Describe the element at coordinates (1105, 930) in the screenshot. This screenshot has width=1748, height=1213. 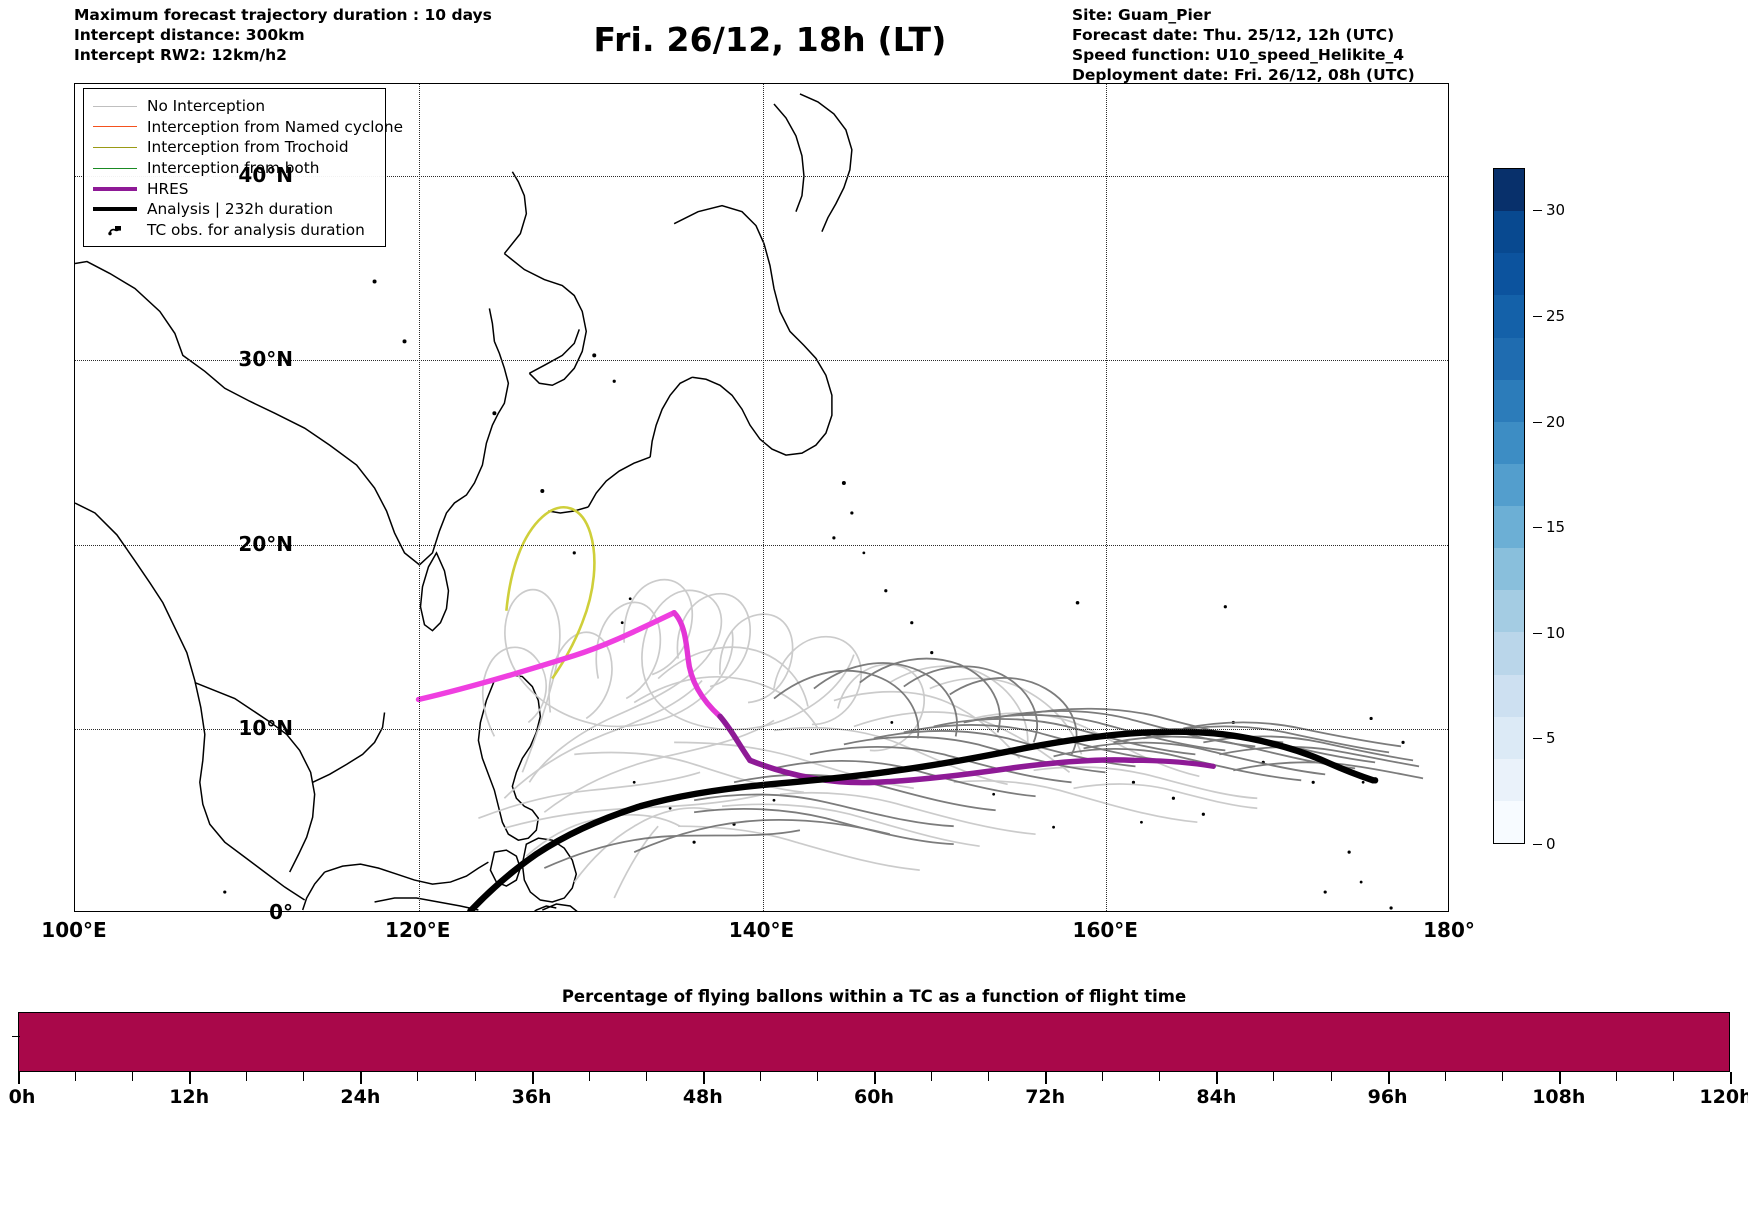
I see `map-xtick-label: 160°E` at that location.